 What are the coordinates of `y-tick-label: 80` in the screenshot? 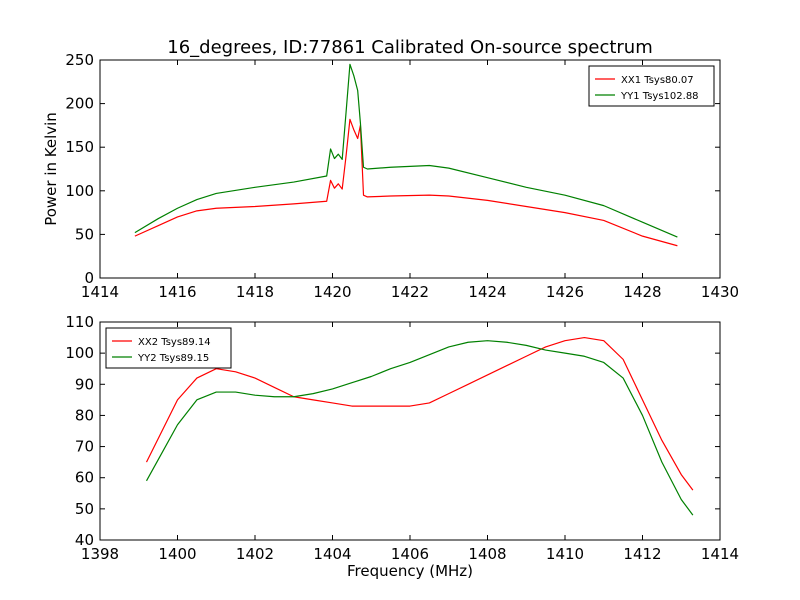 It's located at (84, 415).